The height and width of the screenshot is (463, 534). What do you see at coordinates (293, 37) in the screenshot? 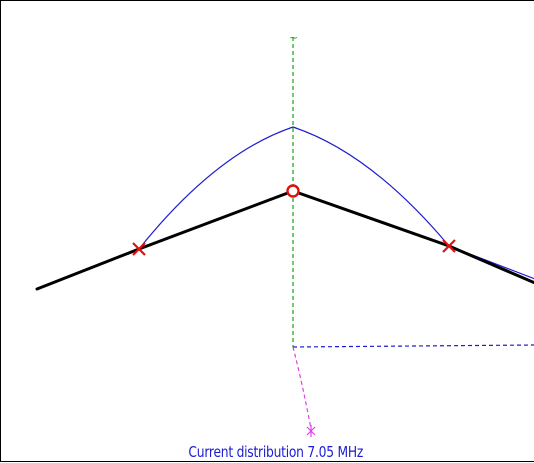
I see `axis-marker: ~` at bounding box center [293, 37].